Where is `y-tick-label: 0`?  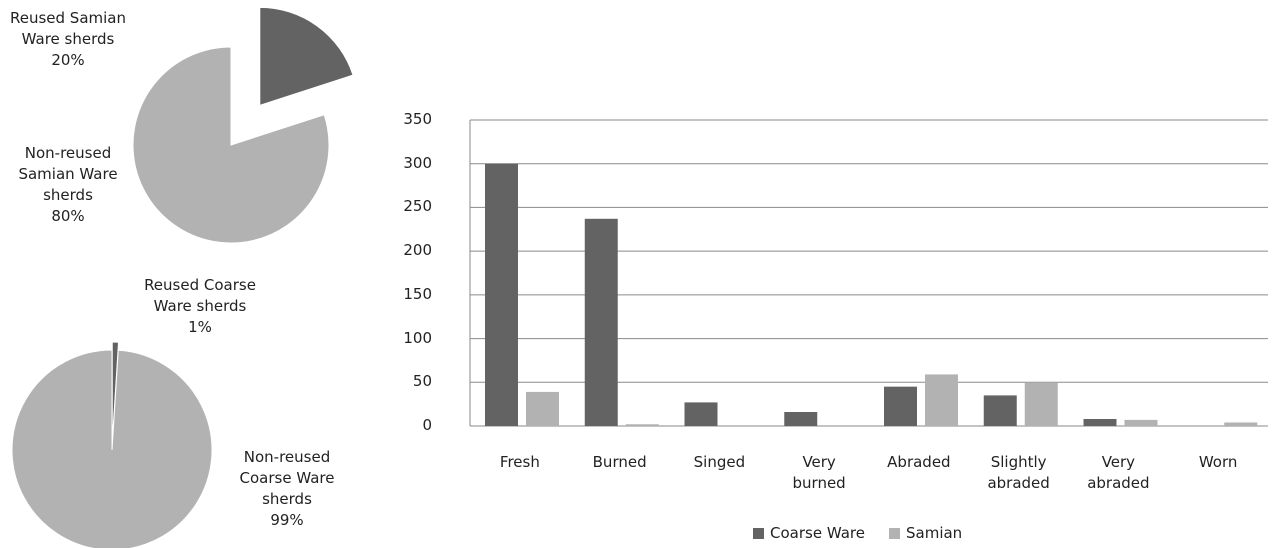
y-tick-label: 0 is located at coordinates (412, 425).